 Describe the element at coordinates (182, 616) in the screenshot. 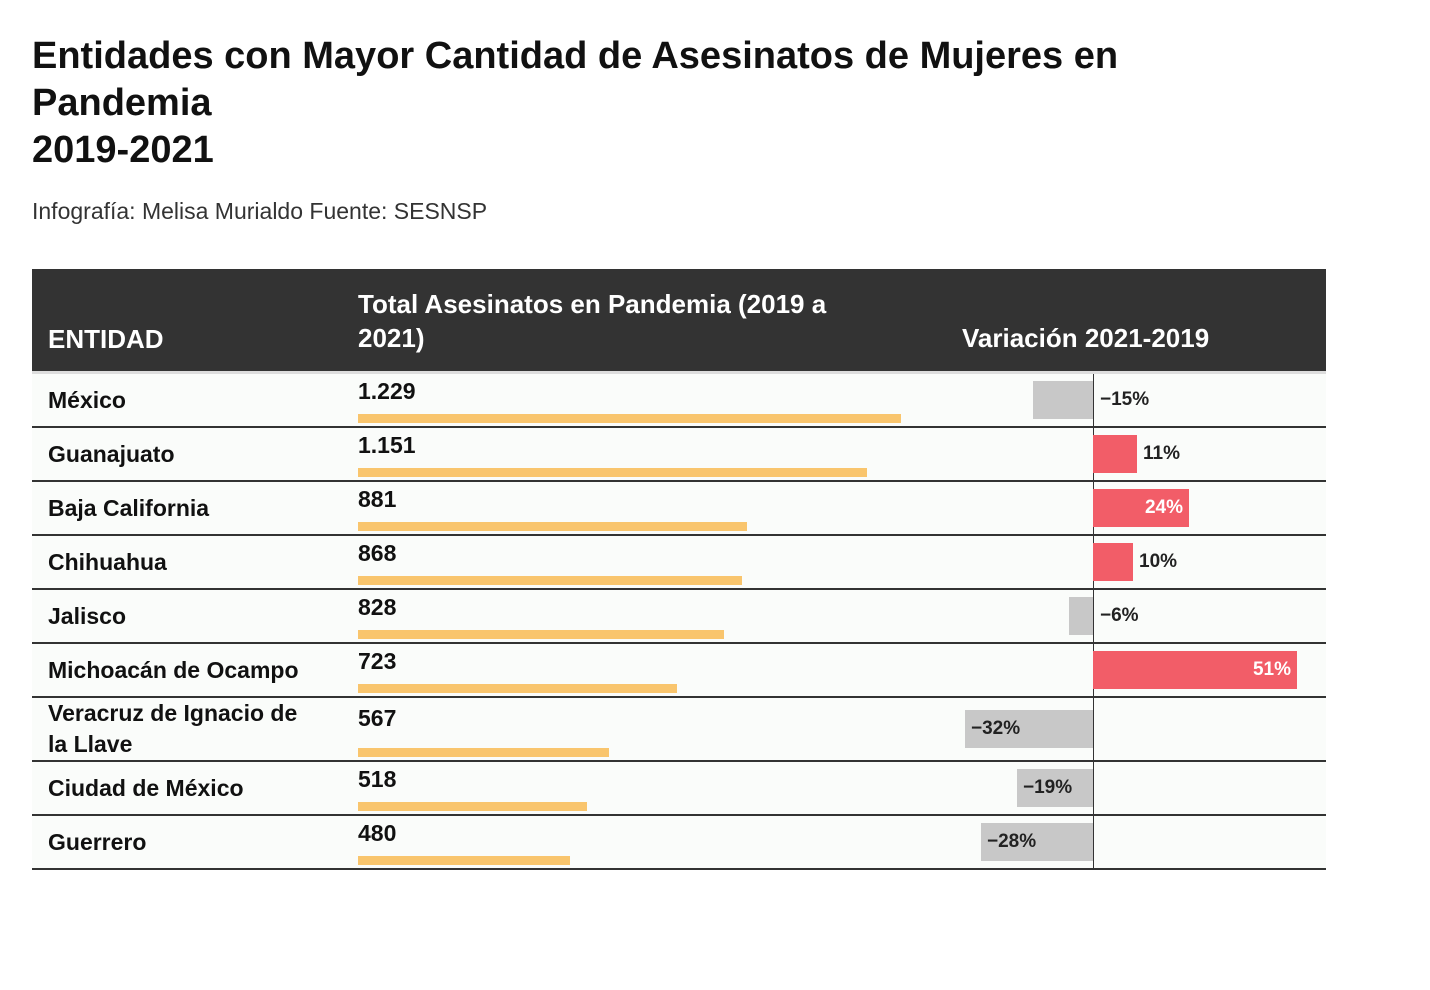

I see `entity-cell: Jalisco` at that location.